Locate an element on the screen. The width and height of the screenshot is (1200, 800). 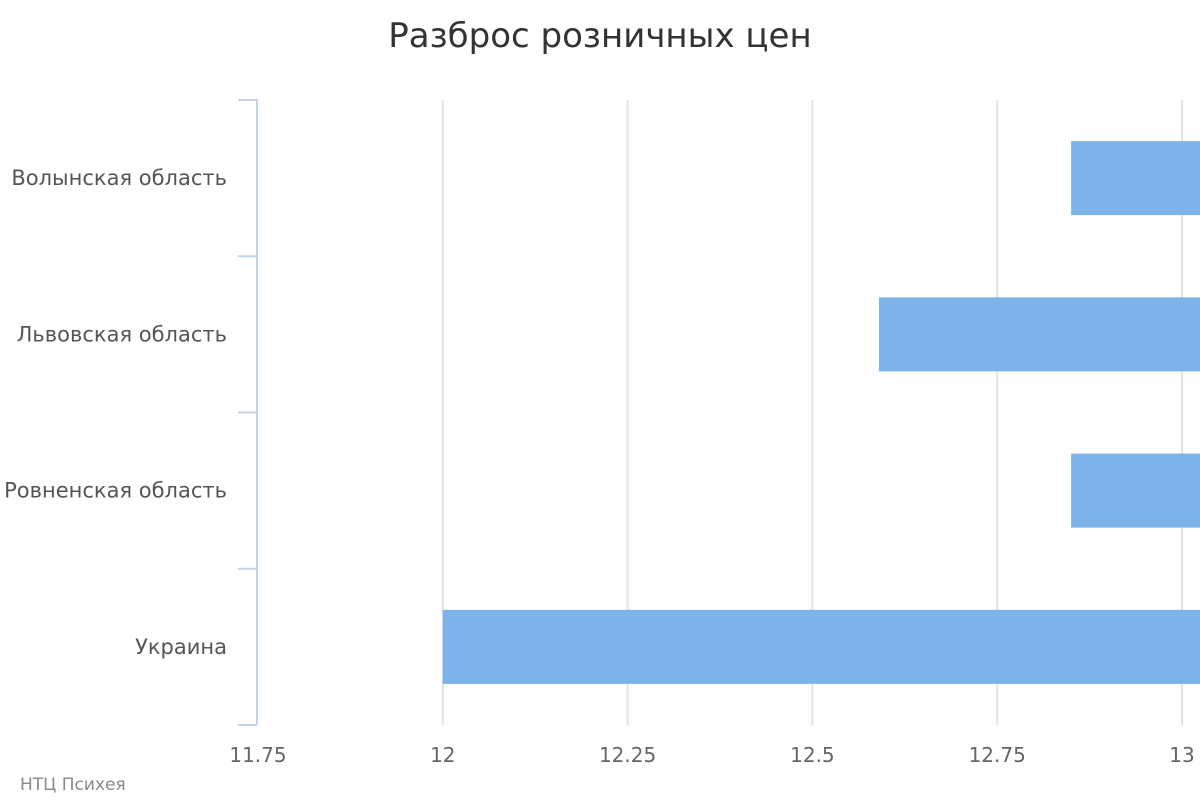
x-tick-label: 11.75 is located at coordinates (257, 755).